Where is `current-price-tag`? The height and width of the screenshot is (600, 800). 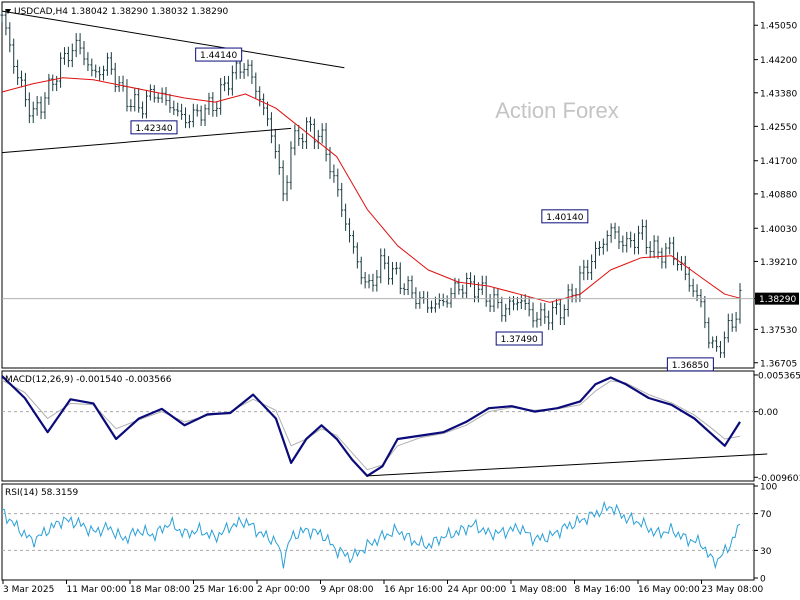
current-price-tag is located at coordinates (777, 298).